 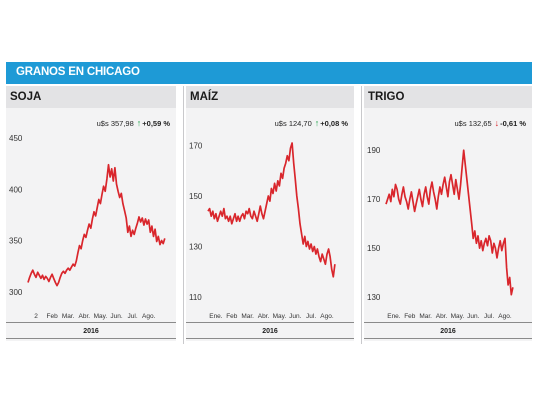 I want to click on price-line: u$s 132,65 ↓-0,61 %, so click(x=490, y=123).